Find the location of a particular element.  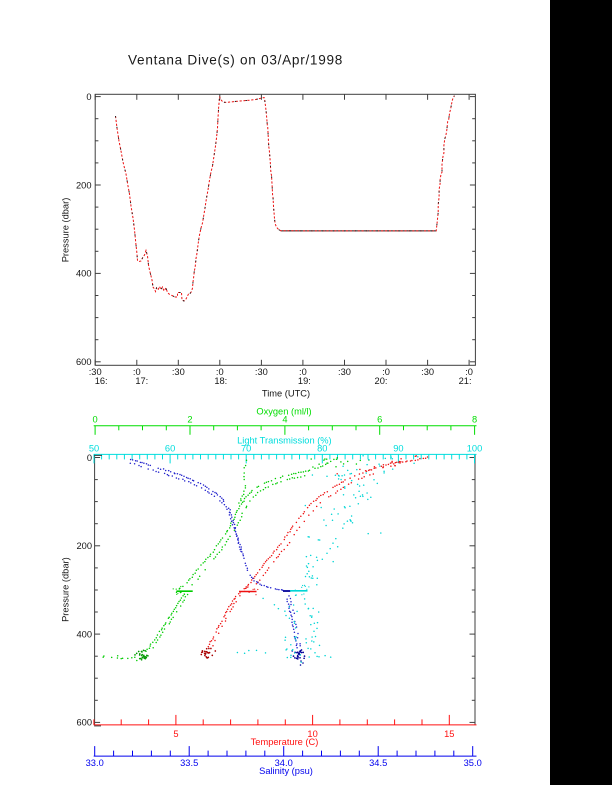

svg-text: 10 is located at coordinates (312, 734).